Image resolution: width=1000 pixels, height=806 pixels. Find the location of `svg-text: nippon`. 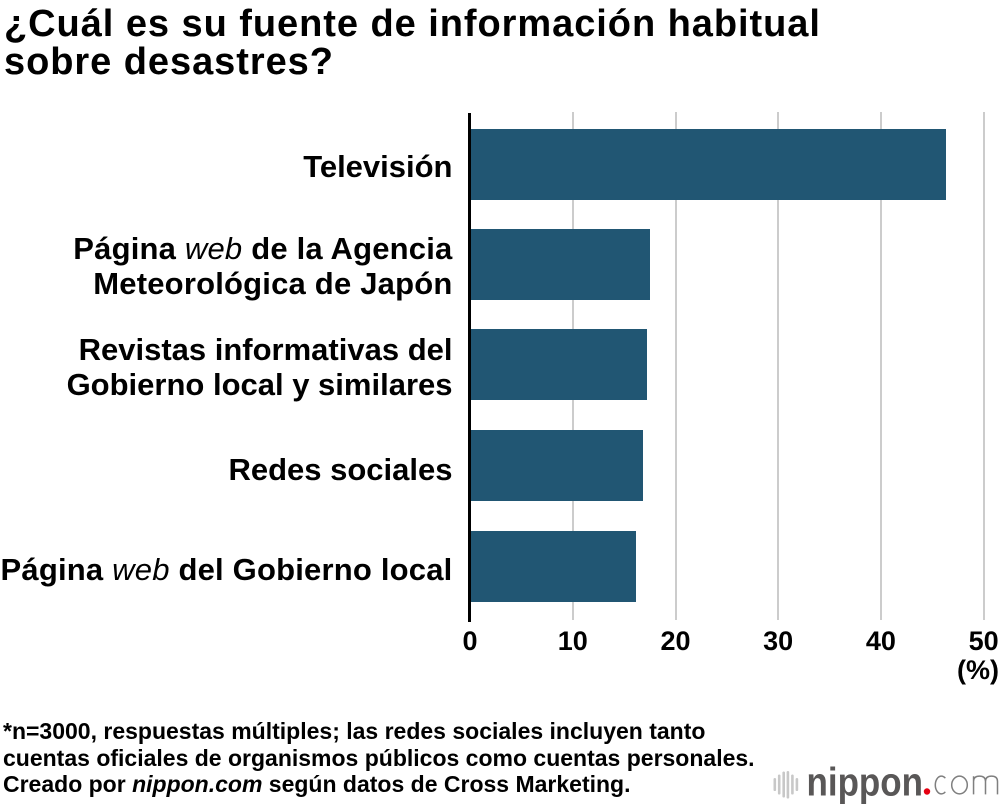

svg-text: nippon is located at coordinates (865, 783).